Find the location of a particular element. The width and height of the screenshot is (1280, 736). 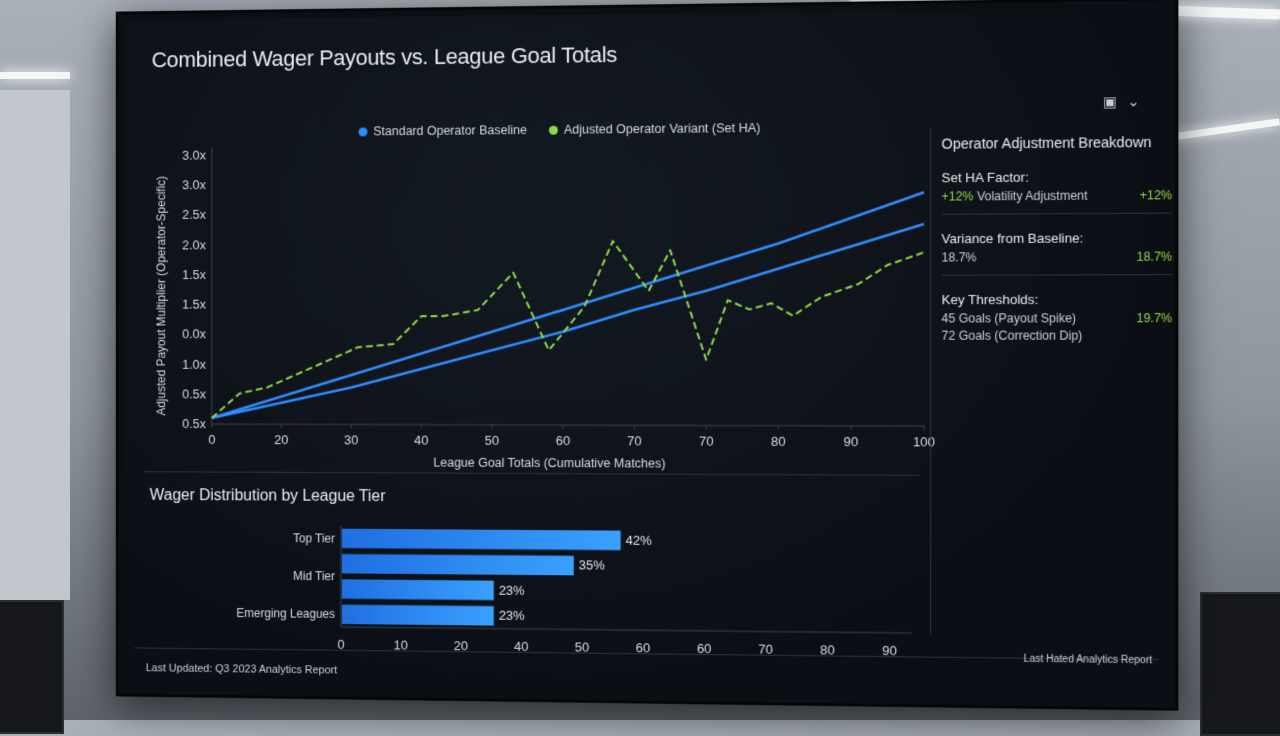

set-ha-row: +12% Volatility Adjustment +12% is located at coordinates (1056, 196).